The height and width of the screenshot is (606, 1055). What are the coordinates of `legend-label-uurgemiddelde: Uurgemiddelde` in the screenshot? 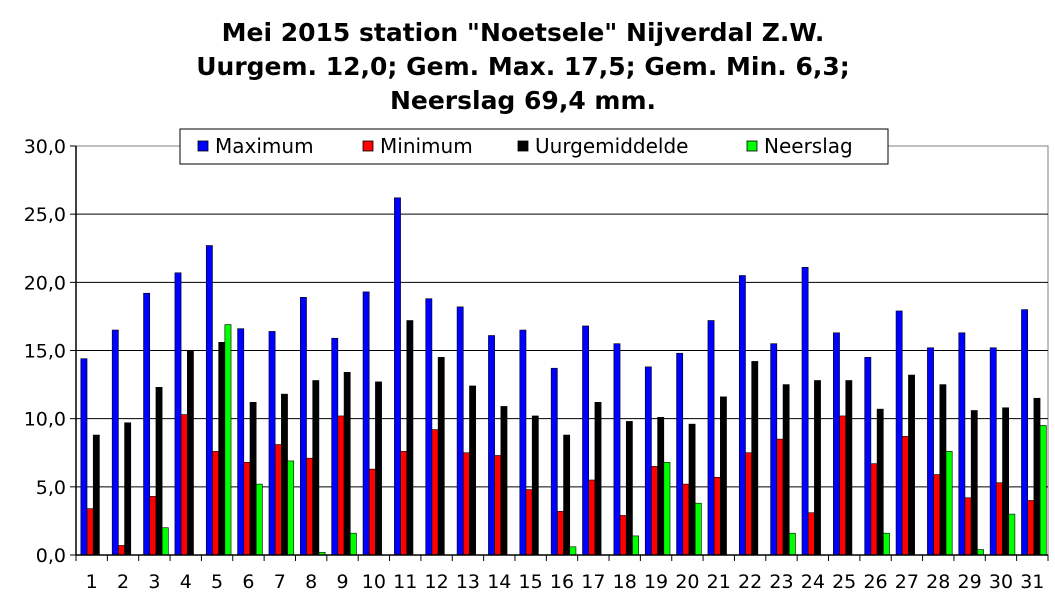 It's located at (611, 146).